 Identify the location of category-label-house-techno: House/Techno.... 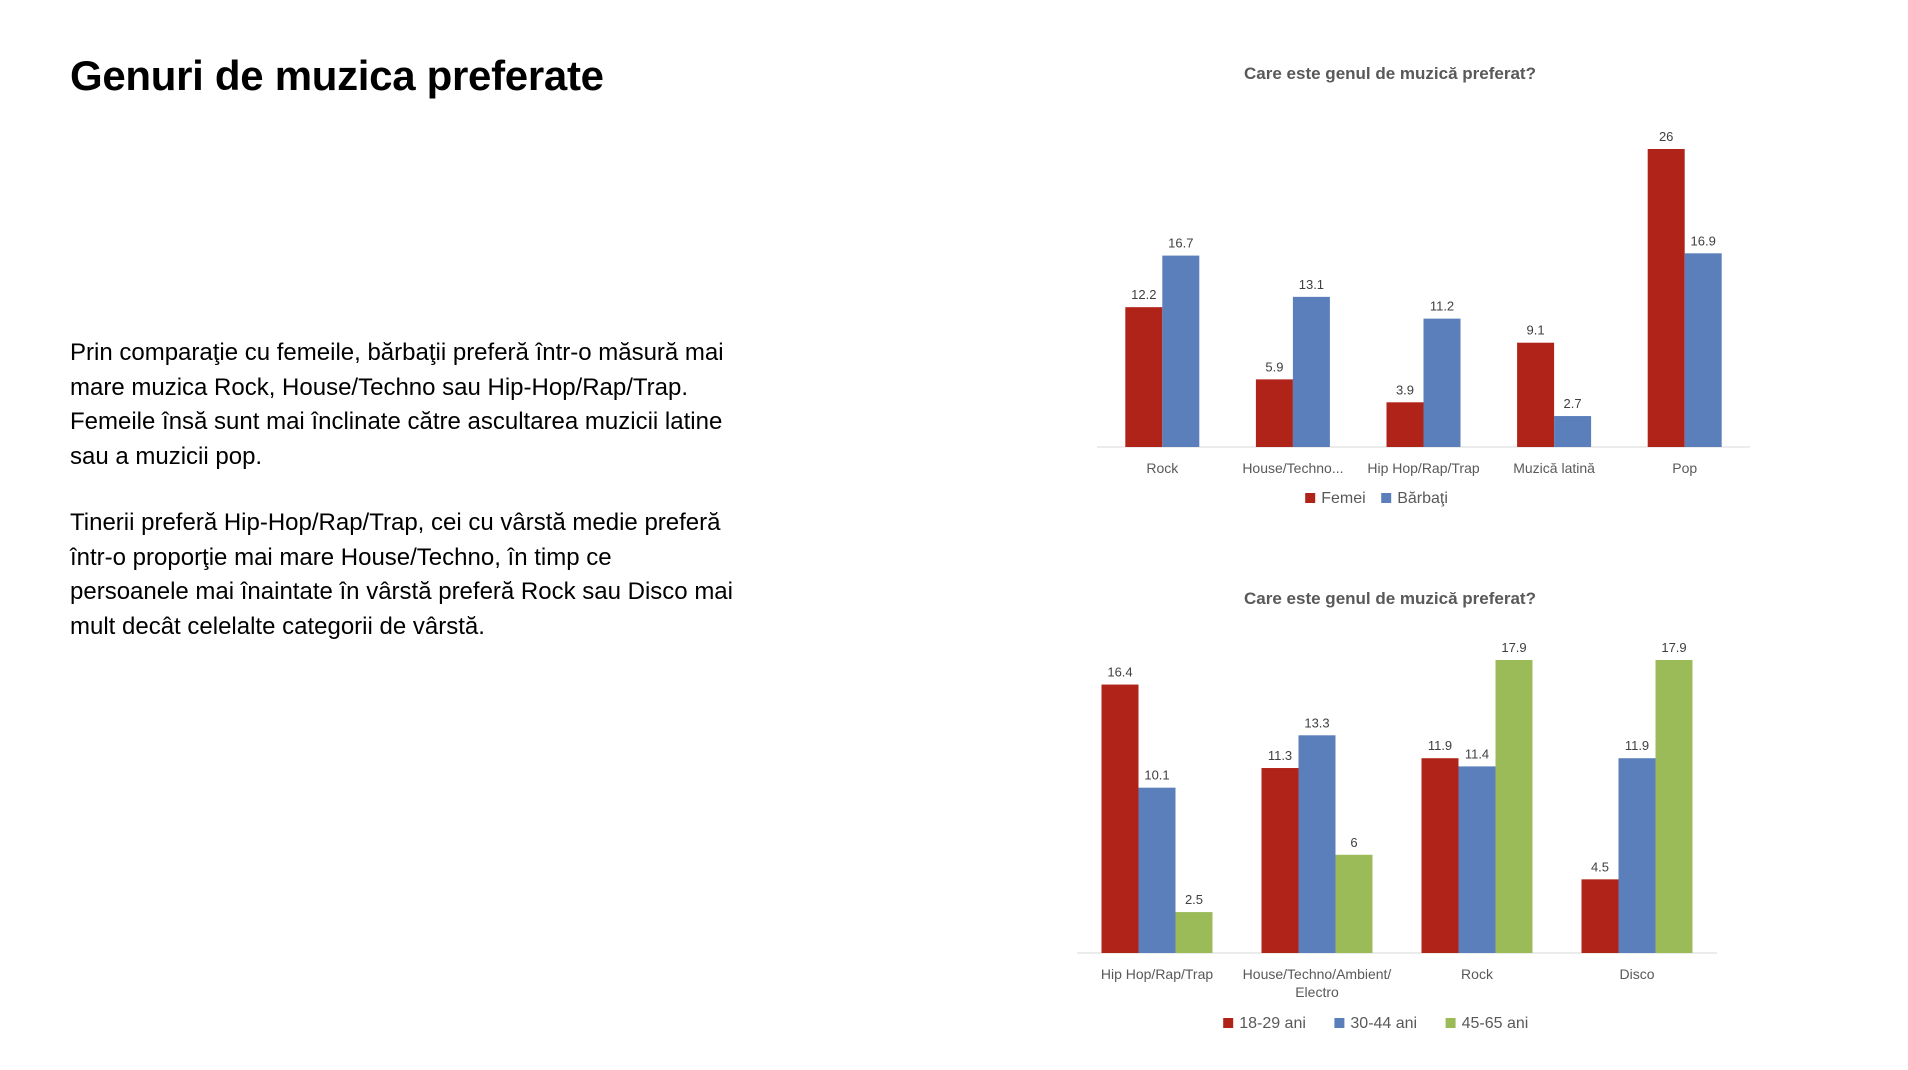
(1292, 468).